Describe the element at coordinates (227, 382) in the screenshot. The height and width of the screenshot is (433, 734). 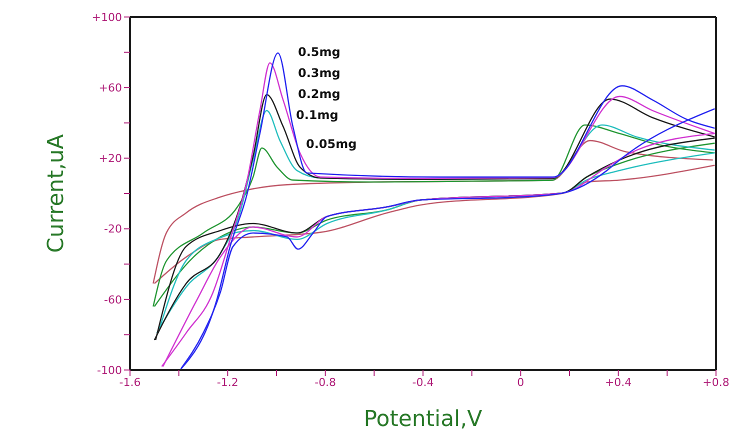
I see `x-tick-label: -1.2` at that location.